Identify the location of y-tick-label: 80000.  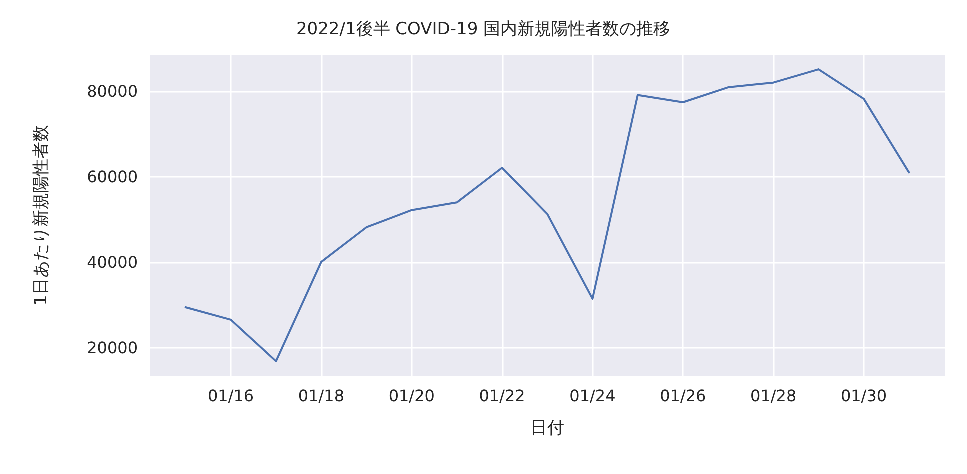
(112, 91).